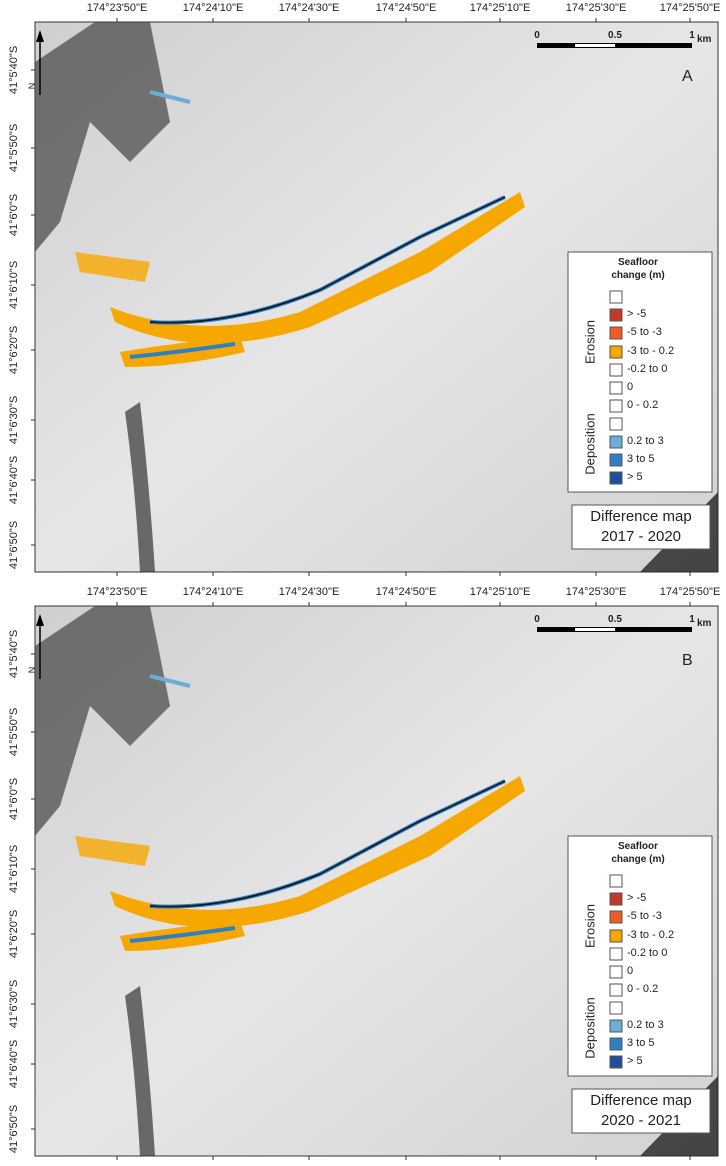  Describe the element at coordinates (704, 39) in the screenshot. I see `scale-unit: km` at that location.